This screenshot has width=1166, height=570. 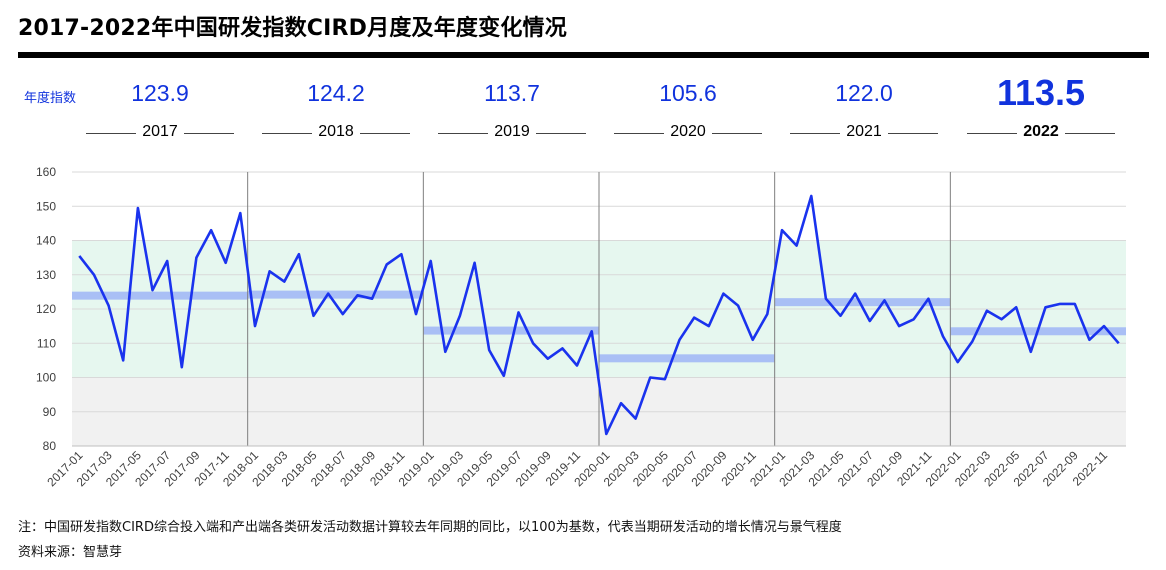 What do you see at coordinates (46, 343) in the screenshot?
I see `y-tick-label: 110` at bounding box center [46, 343].